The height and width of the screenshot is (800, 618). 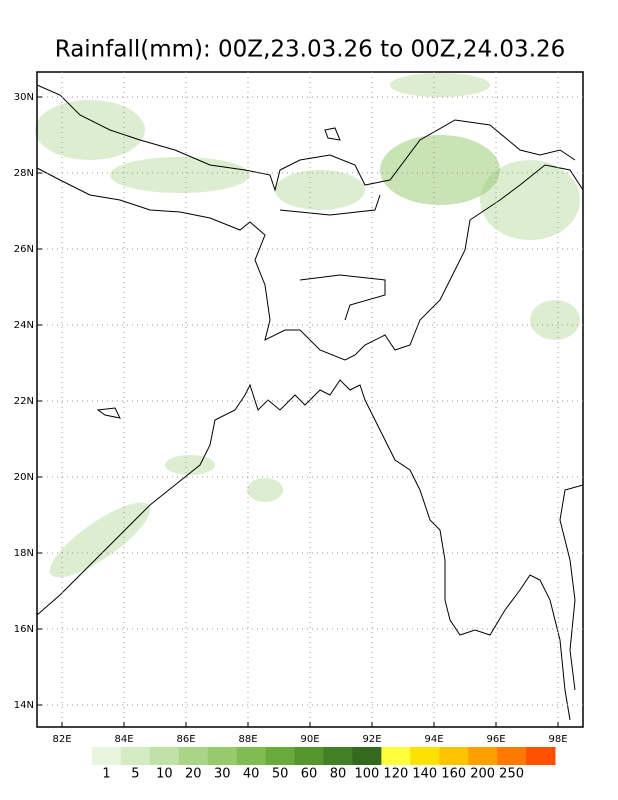 I want to click on colorbar-label: 1, so click(x=106, y=774).